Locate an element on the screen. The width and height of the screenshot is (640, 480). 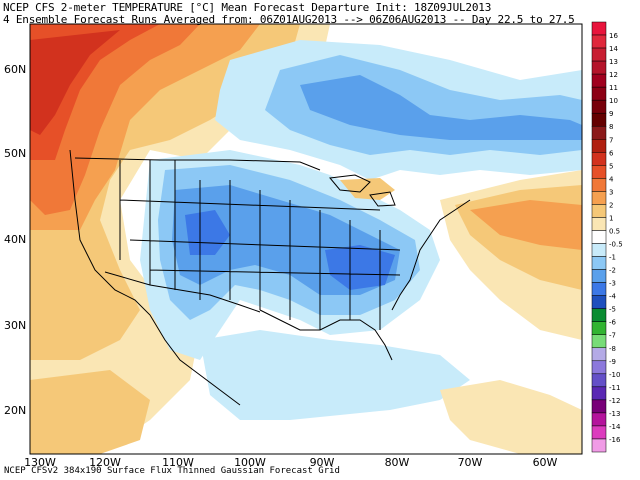
legend-label: 7 is located at coordinates (611, 140).